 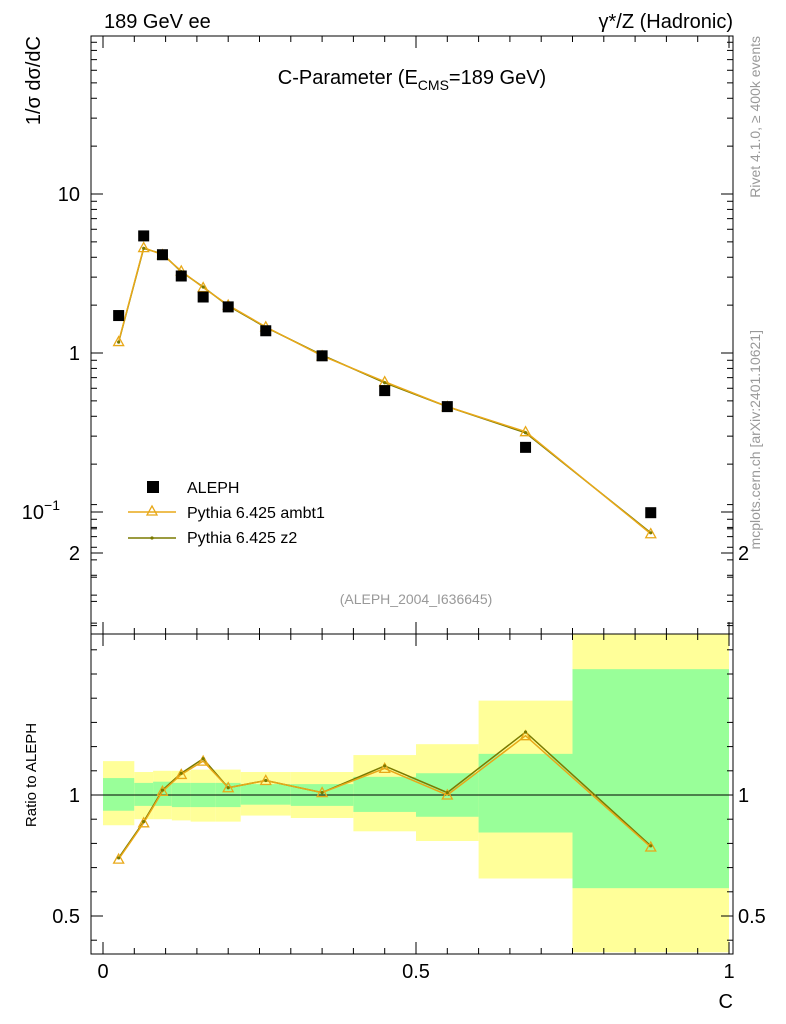 What do you see at coordinates (31, 775) in the screenshot?
I see `ratio-y-axis-label: Ratio to ALEPH` at bounding box center [31, 775].